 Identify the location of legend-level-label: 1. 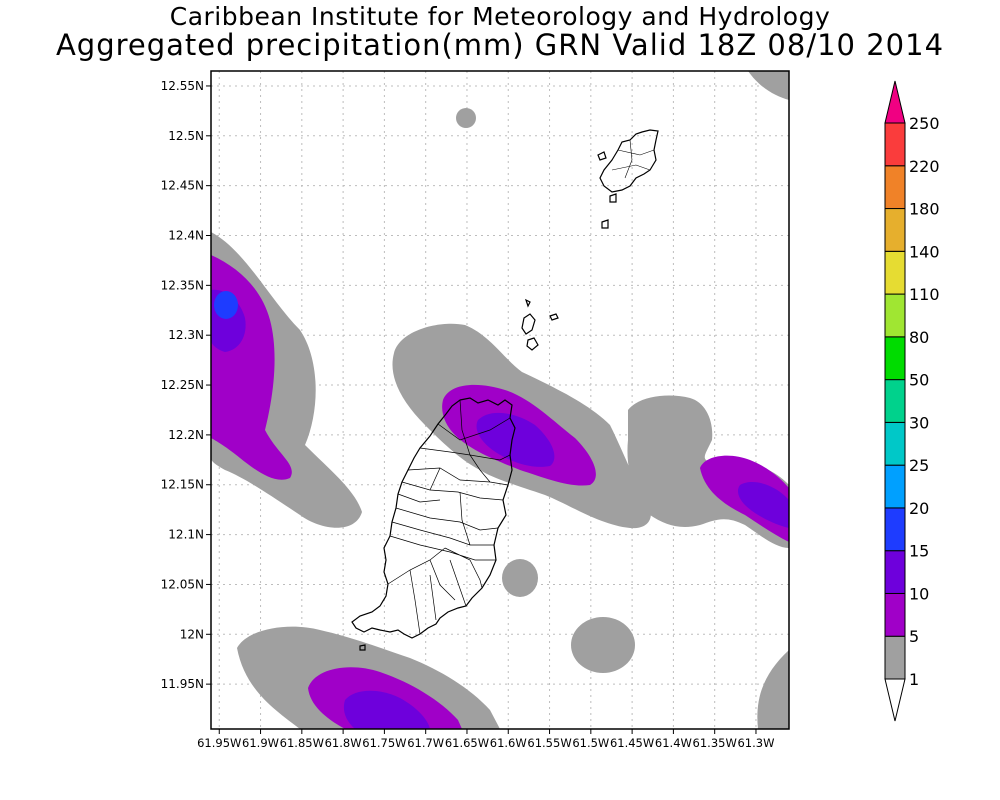
(914, 679).